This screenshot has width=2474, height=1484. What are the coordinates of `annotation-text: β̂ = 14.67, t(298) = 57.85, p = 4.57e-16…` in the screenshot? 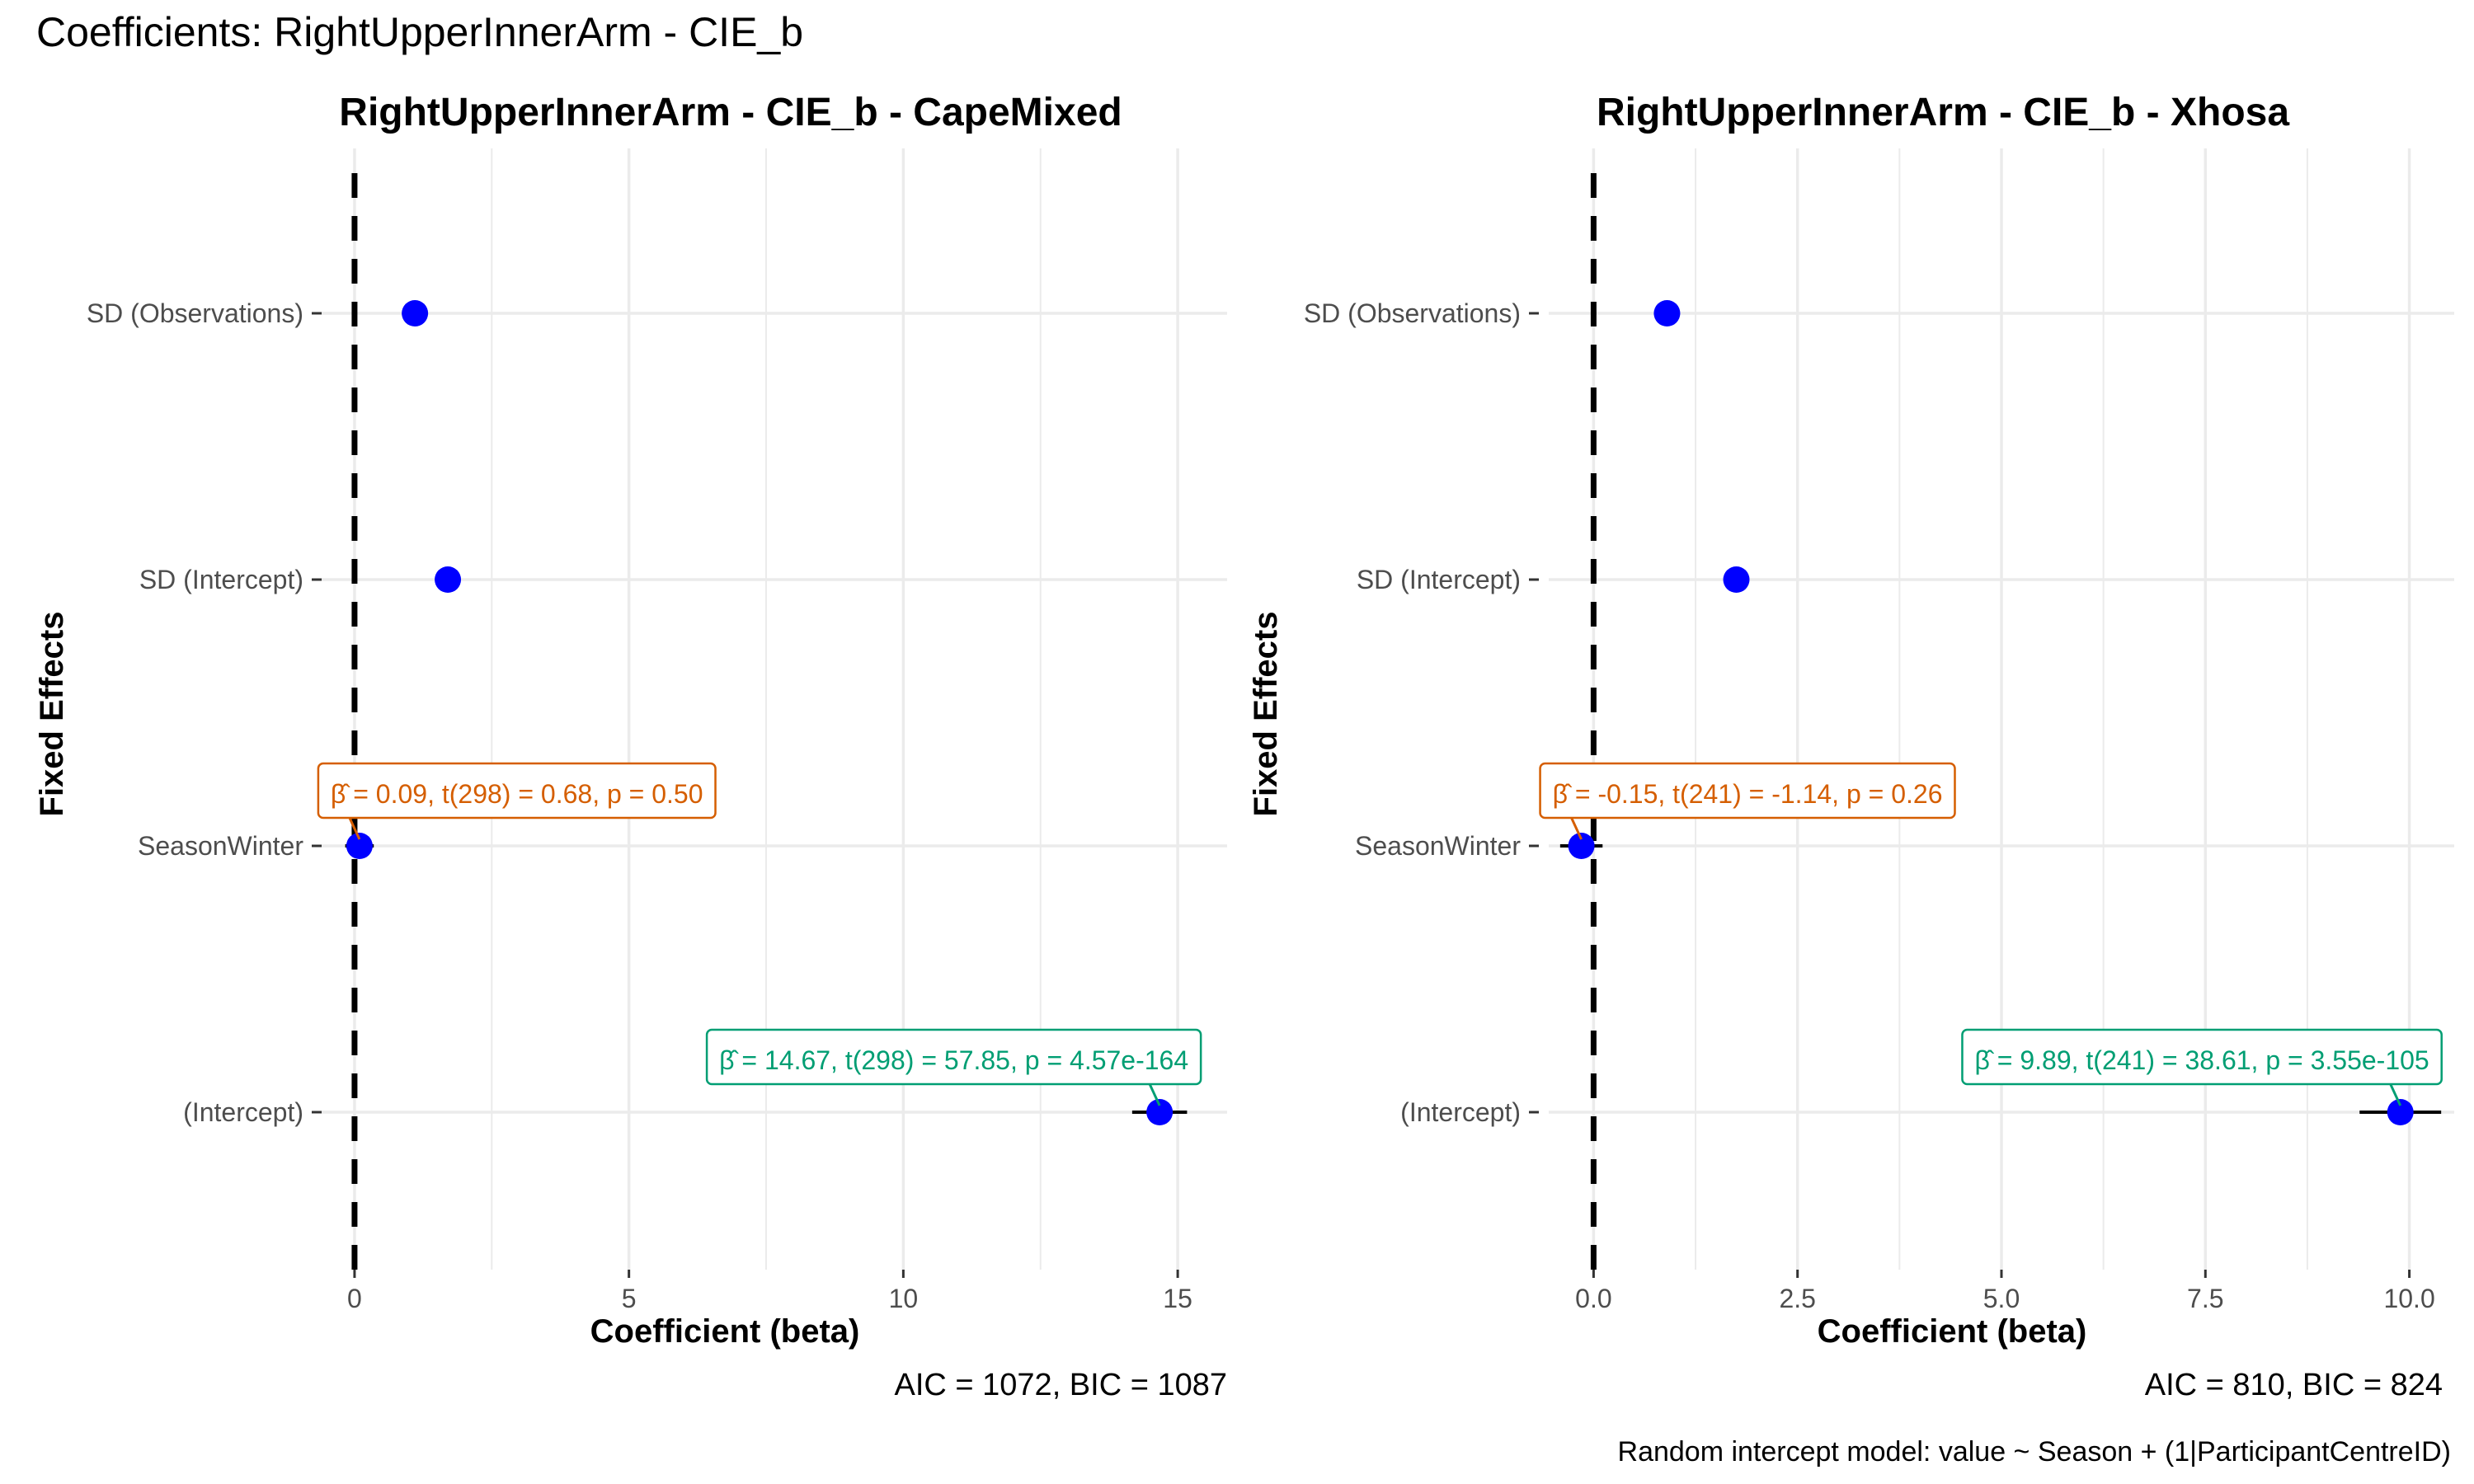 It's located at (953, 1060).